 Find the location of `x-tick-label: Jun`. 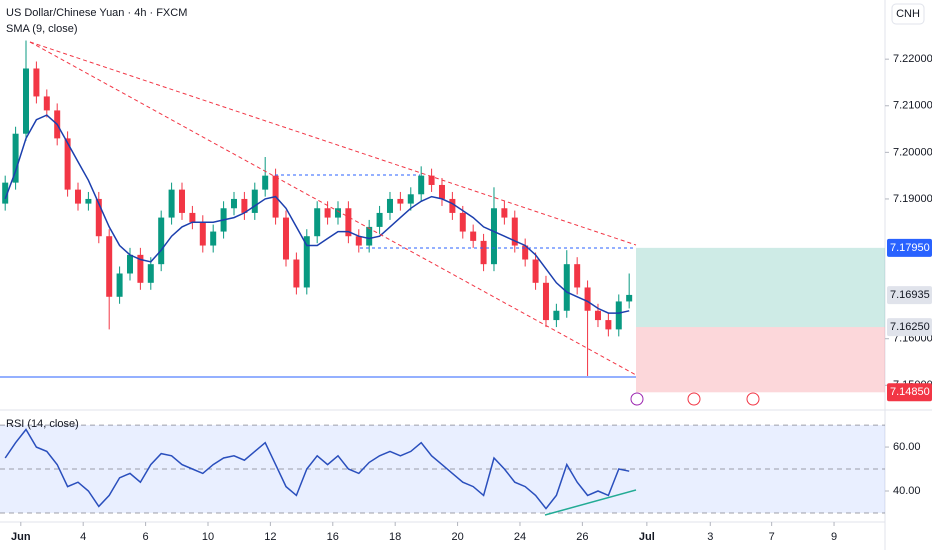

x-tick-label: Jun is located at coordinates (21, 537).